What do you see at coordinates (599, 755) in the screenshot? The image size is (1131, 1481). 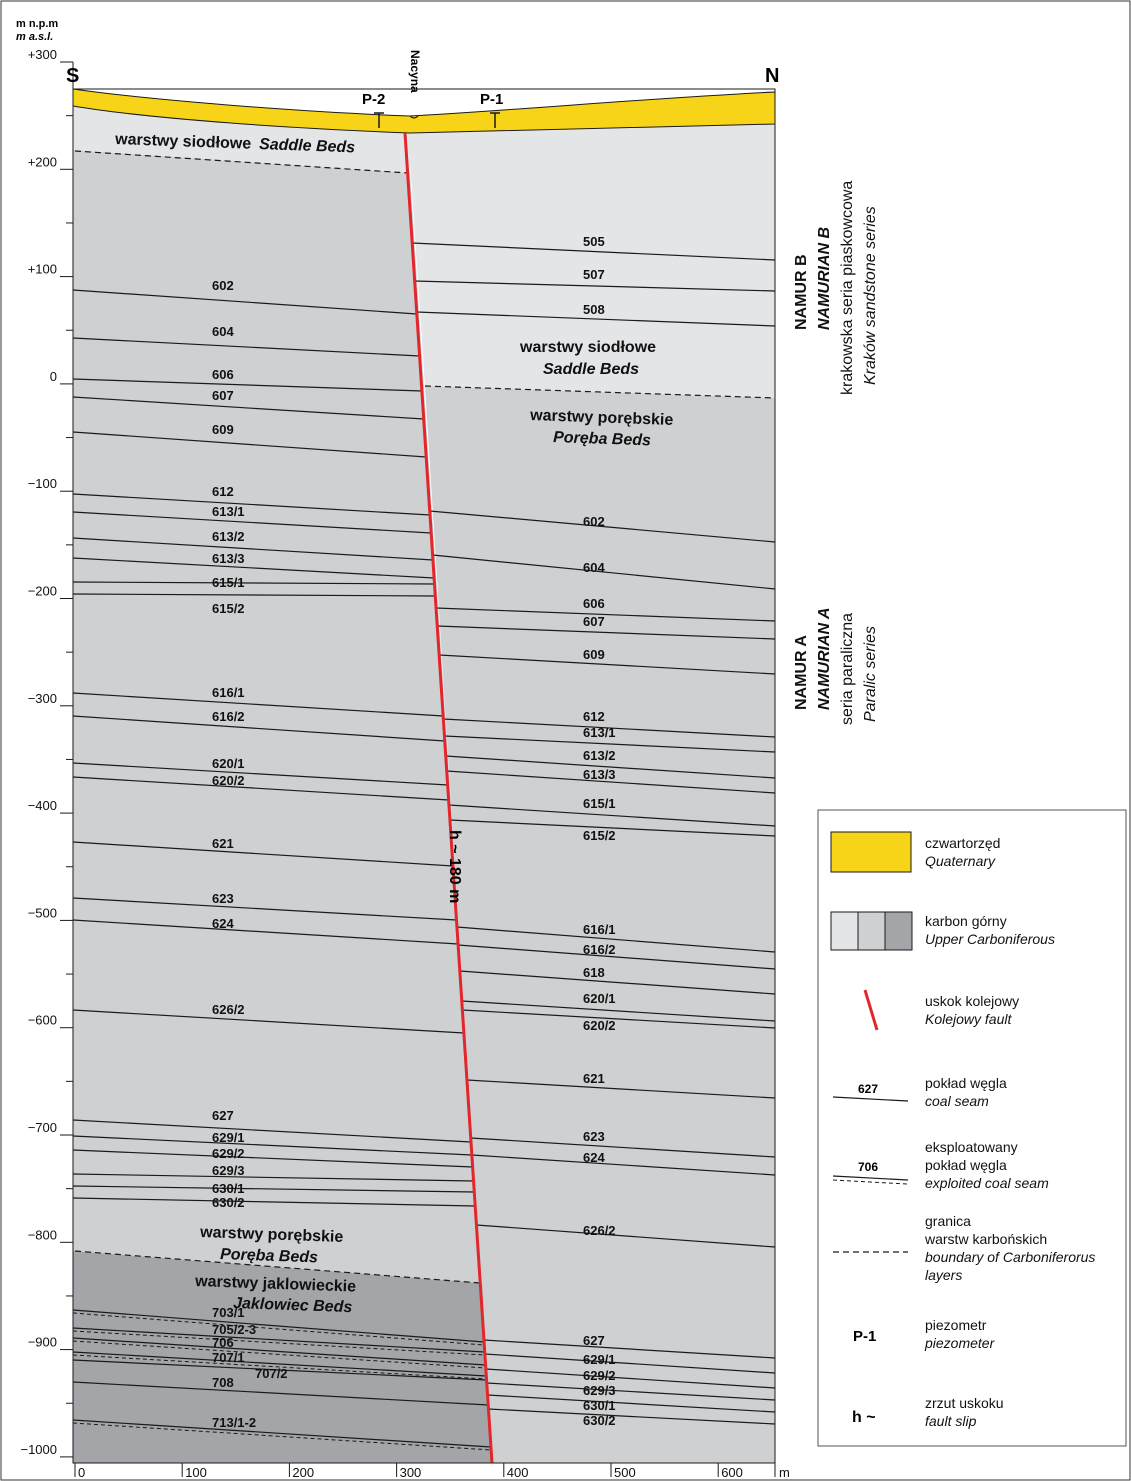 I see `seam-label-right: 613/2` at bounding box center [599, 755].